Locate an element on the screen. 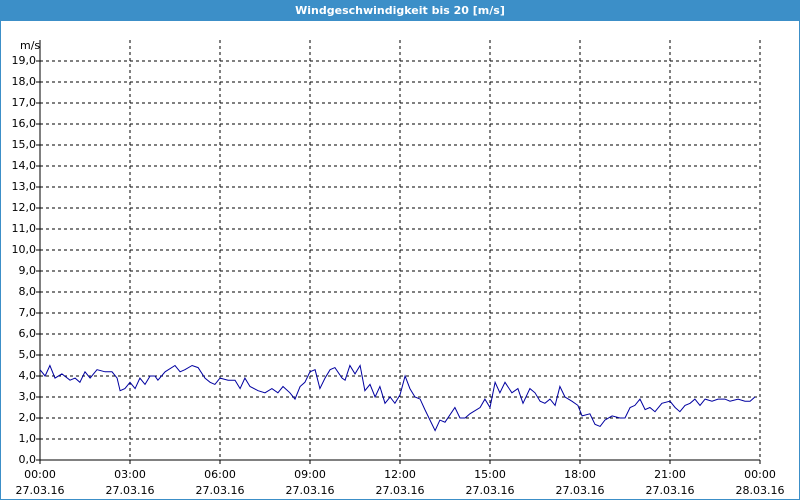 This screenshot has height=500, width=800. x-tick-label: 09:00 is located at coordinates (310, 474).